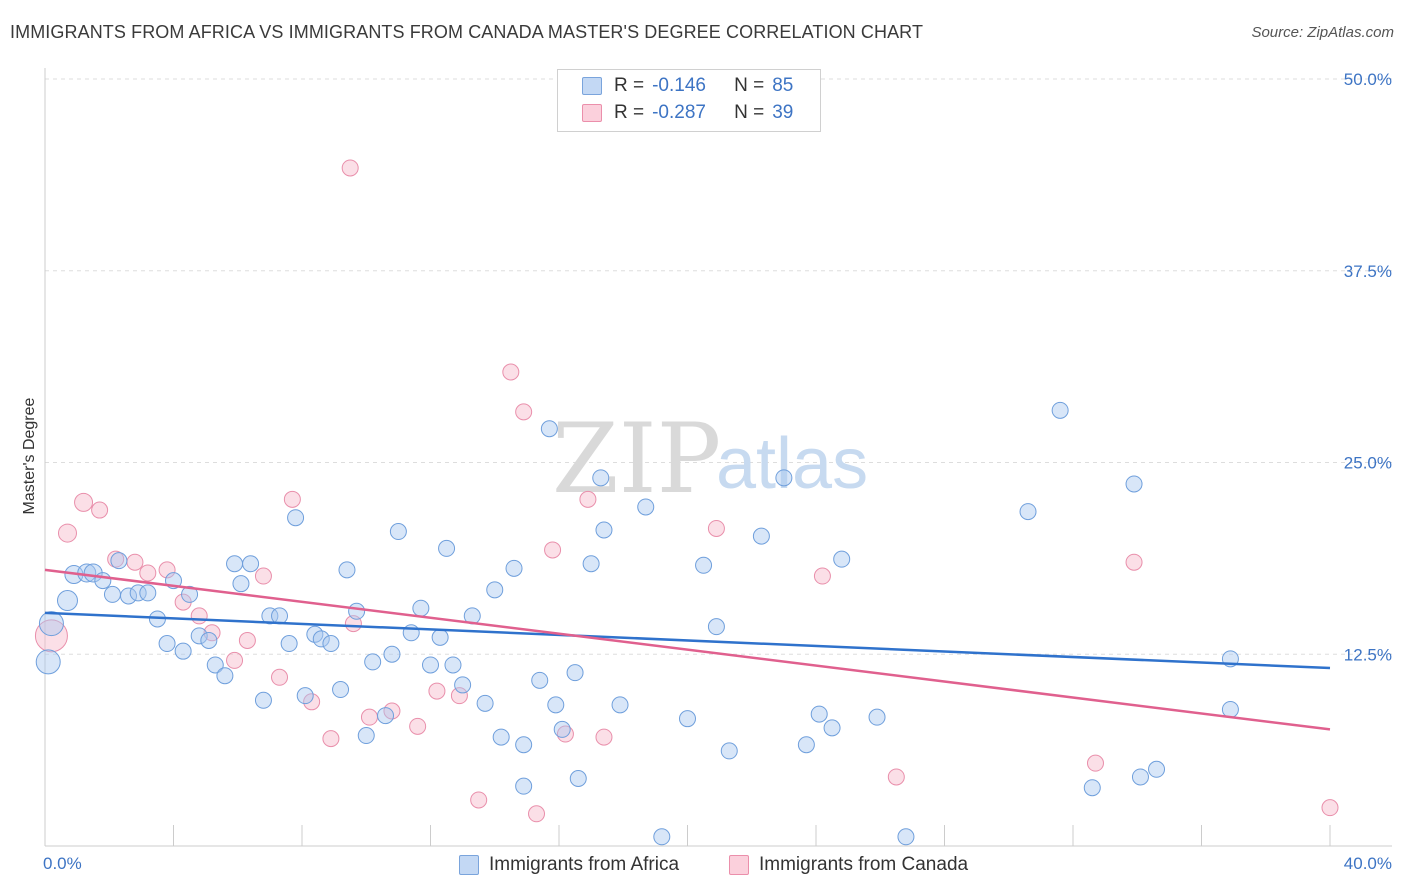  Describe the element at coordinates (1368, 367) in the screenshot. I see `y-tick-labels: 12.5% 25.0% 37.5% 50.0%` at that location.